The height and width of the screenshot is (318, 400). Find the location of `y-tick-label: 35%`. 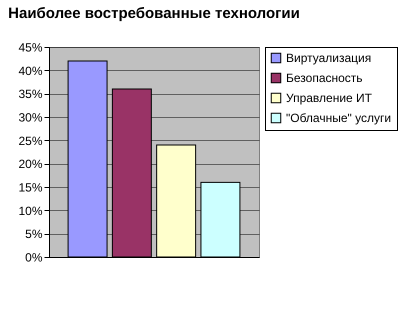

y-tick-label: 35% is located at coordinates (30, 94).